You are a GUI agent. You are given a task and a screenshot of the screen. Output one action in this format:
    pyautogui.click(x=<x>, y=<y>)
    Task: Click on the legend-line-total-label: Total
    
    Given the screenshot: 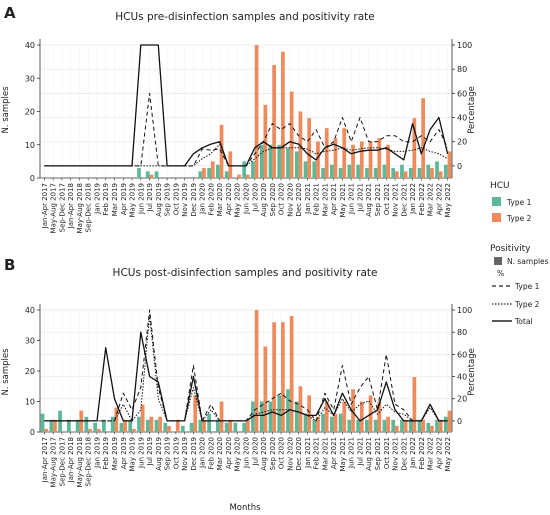 What is the action you would take?
    pyautogui.click(x=523, y=321)
    